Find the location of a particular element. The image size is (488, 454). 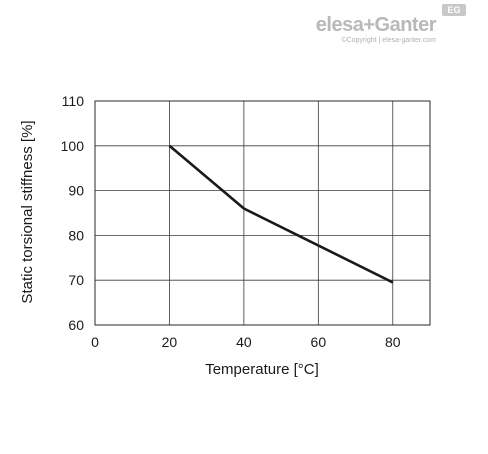

brand-name: elesa+Ganter is located at coordinates (376, 25).